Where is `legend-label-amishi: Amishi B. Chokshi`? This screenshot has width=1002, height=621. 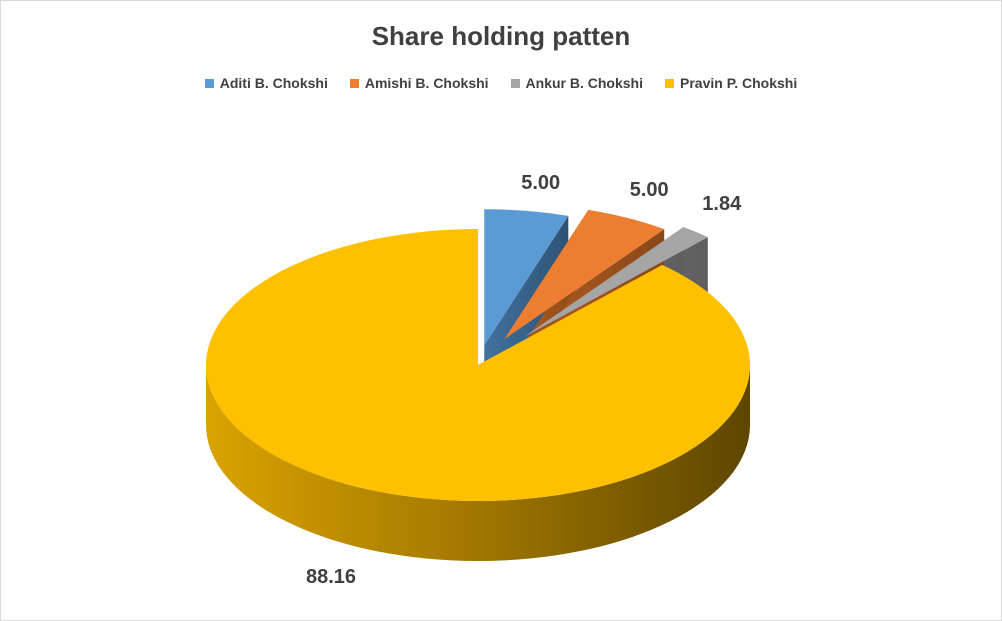
legend-label-amishi: Amishi B. Chokshi is located at coordinates (426, 83).